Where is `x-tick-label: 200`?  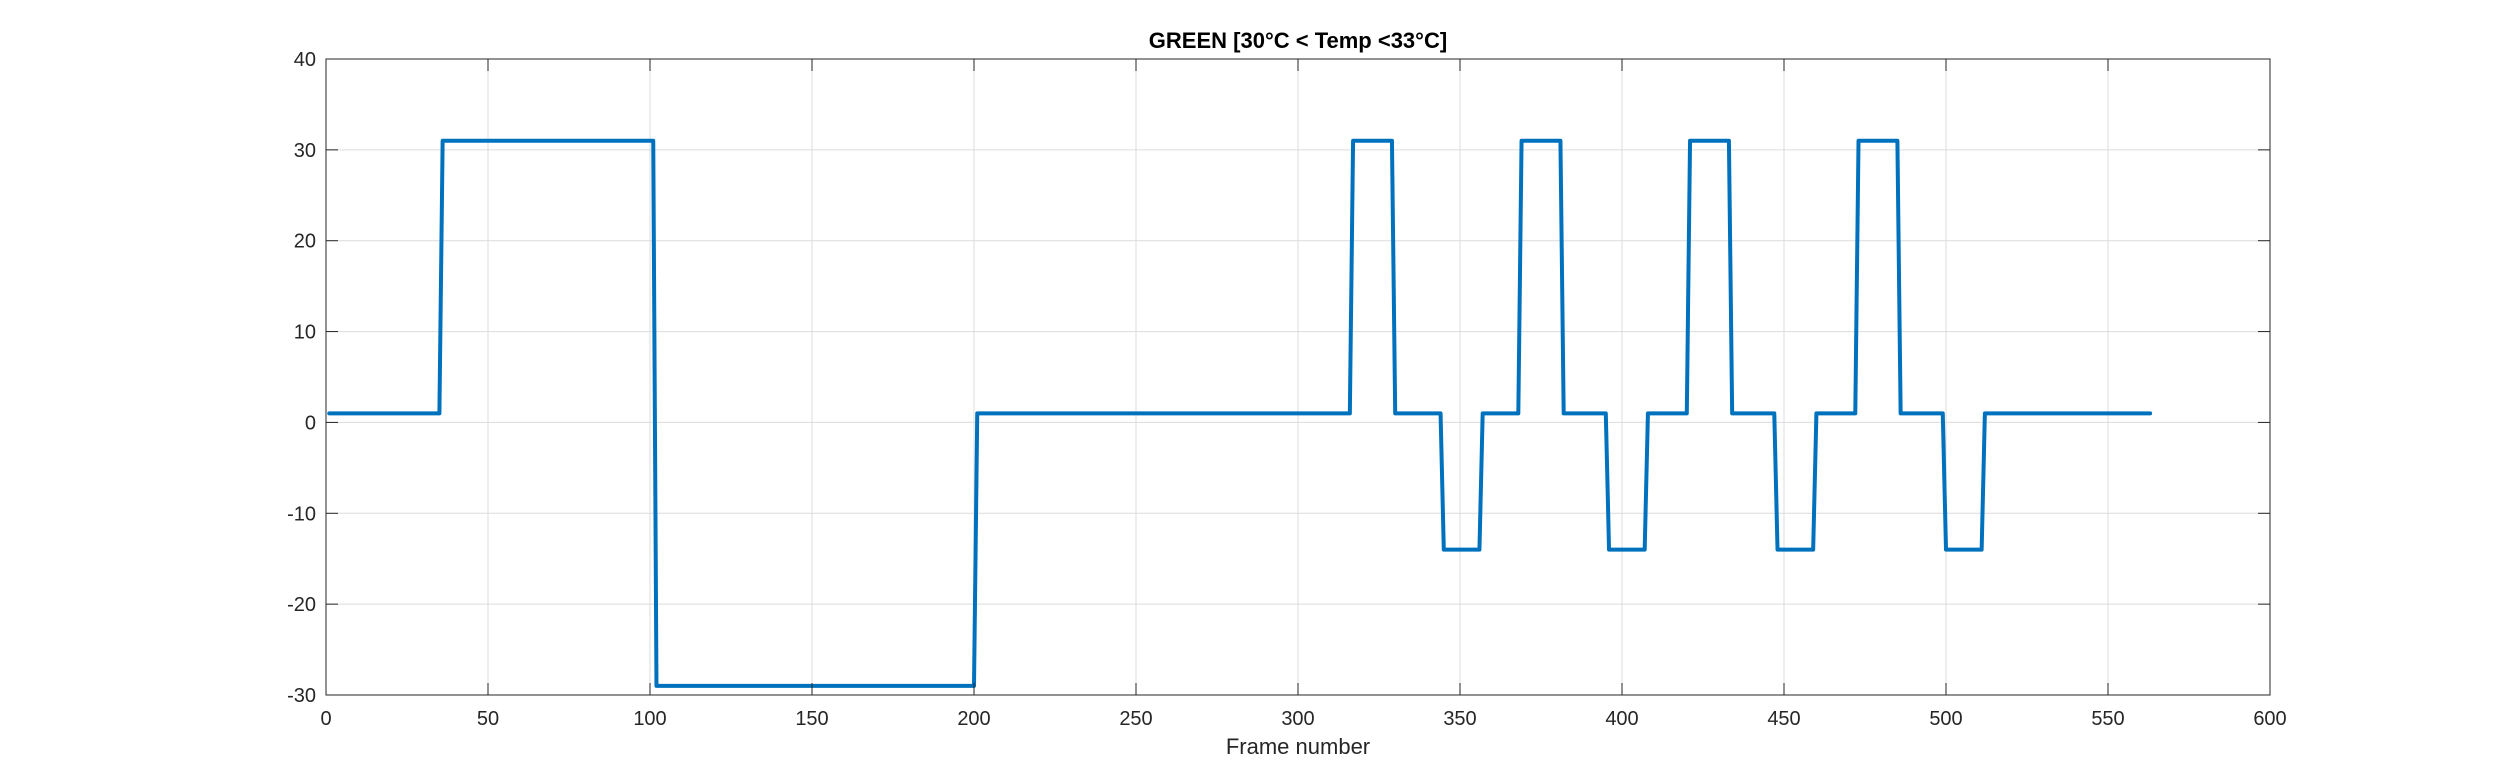 x-tick-label: 200 is located at coordinates (973, 719).